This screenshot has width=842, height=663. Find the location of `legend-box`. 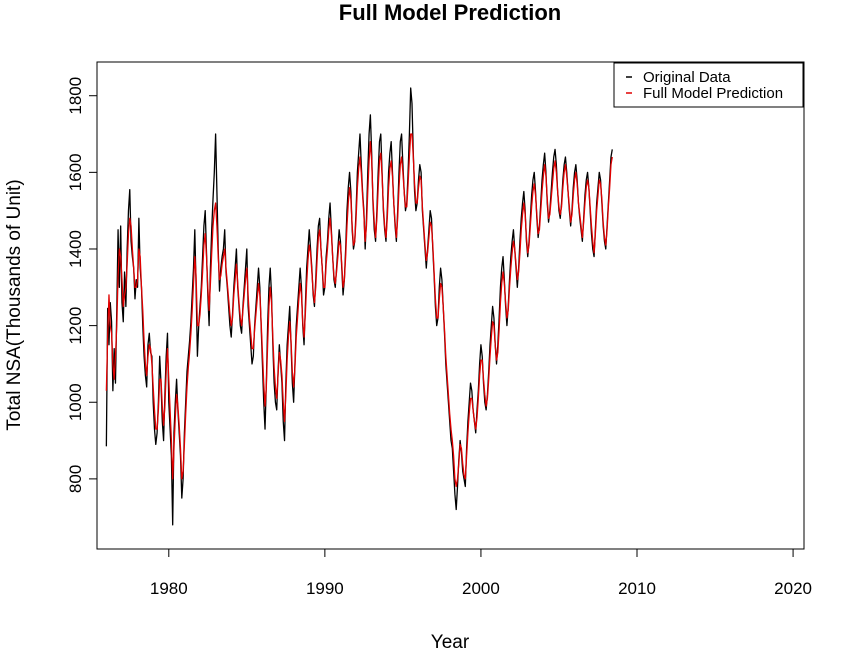

legend-box is located at coordinates (708, 85).